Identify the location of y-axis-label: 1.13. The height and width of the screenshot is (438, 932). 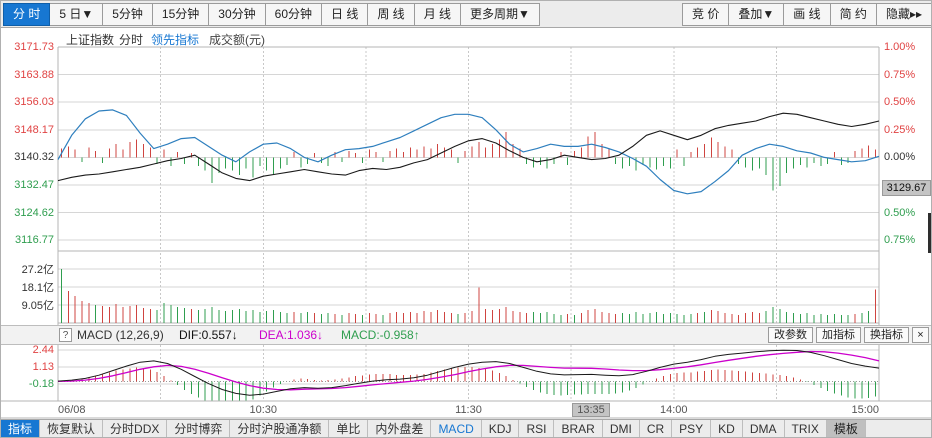
(43, 367).